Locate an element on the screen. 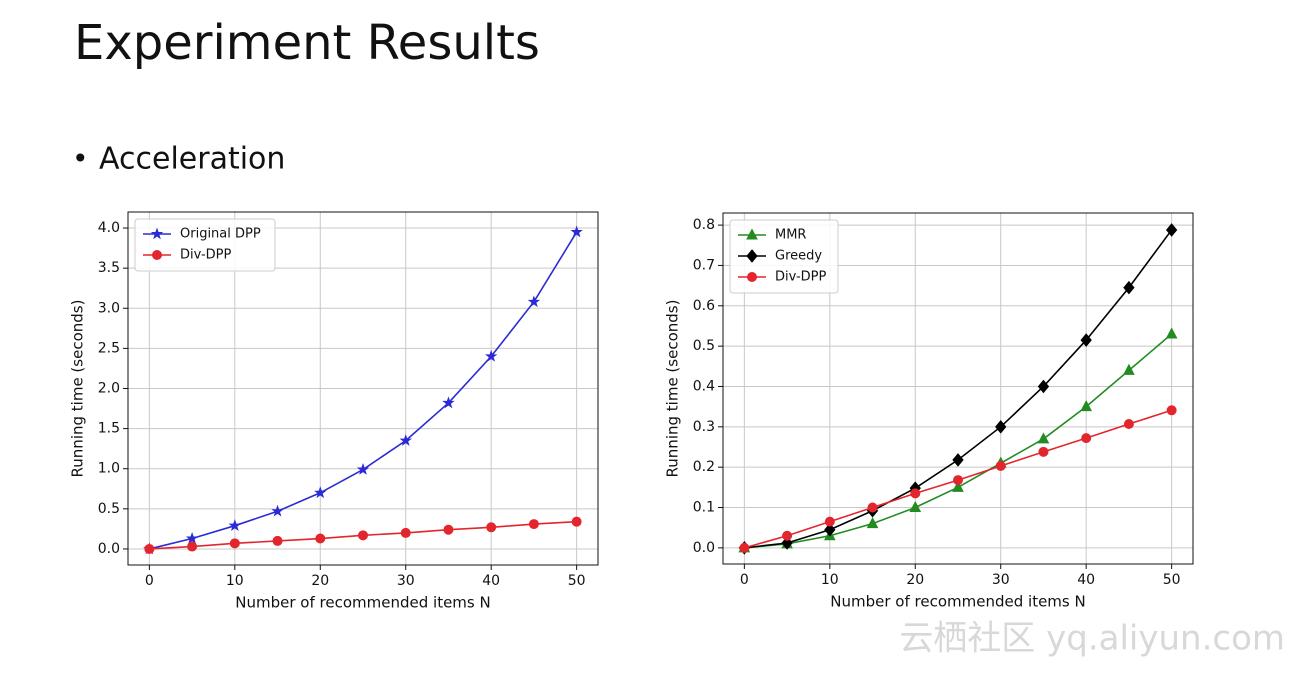 The width and height of the screenshot is (1297, 675). legend-label: Original DPP is located at coordinates (220, 234).